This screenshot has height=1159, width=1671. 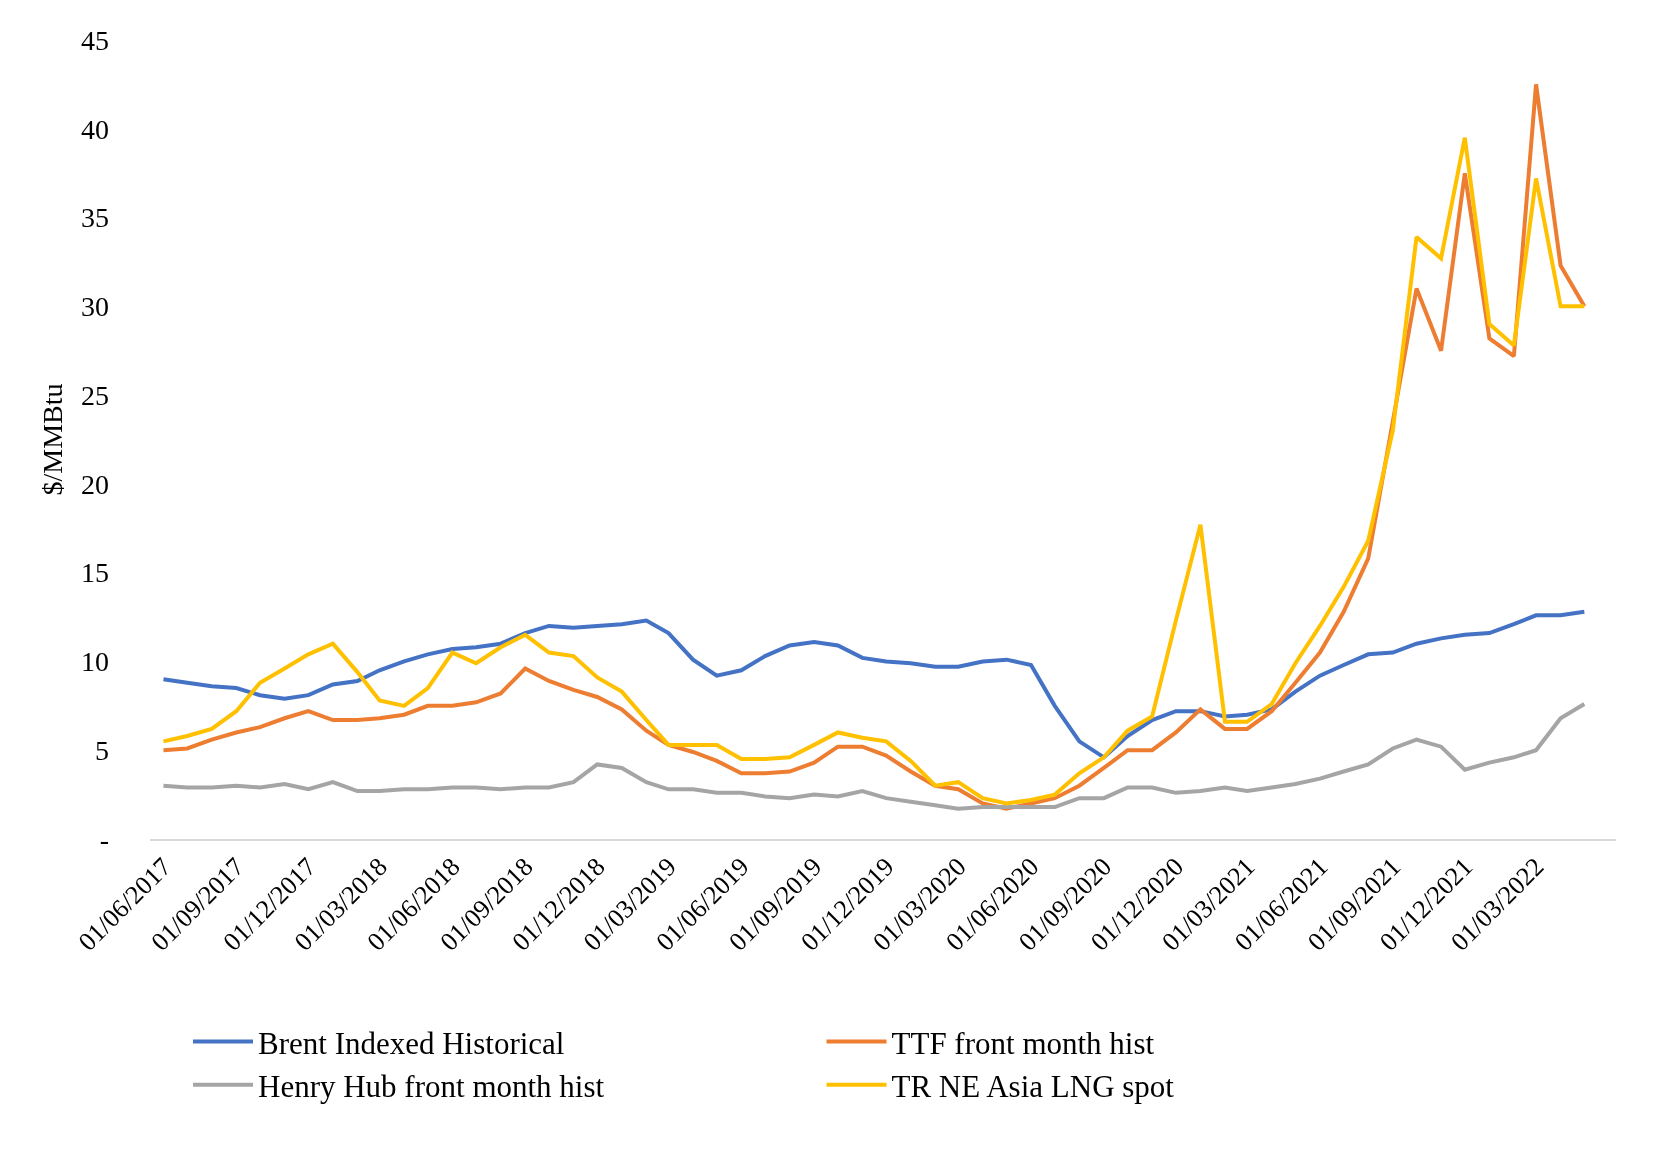 I want to click on y-tick-label: 35, so click(x=95, y=218).